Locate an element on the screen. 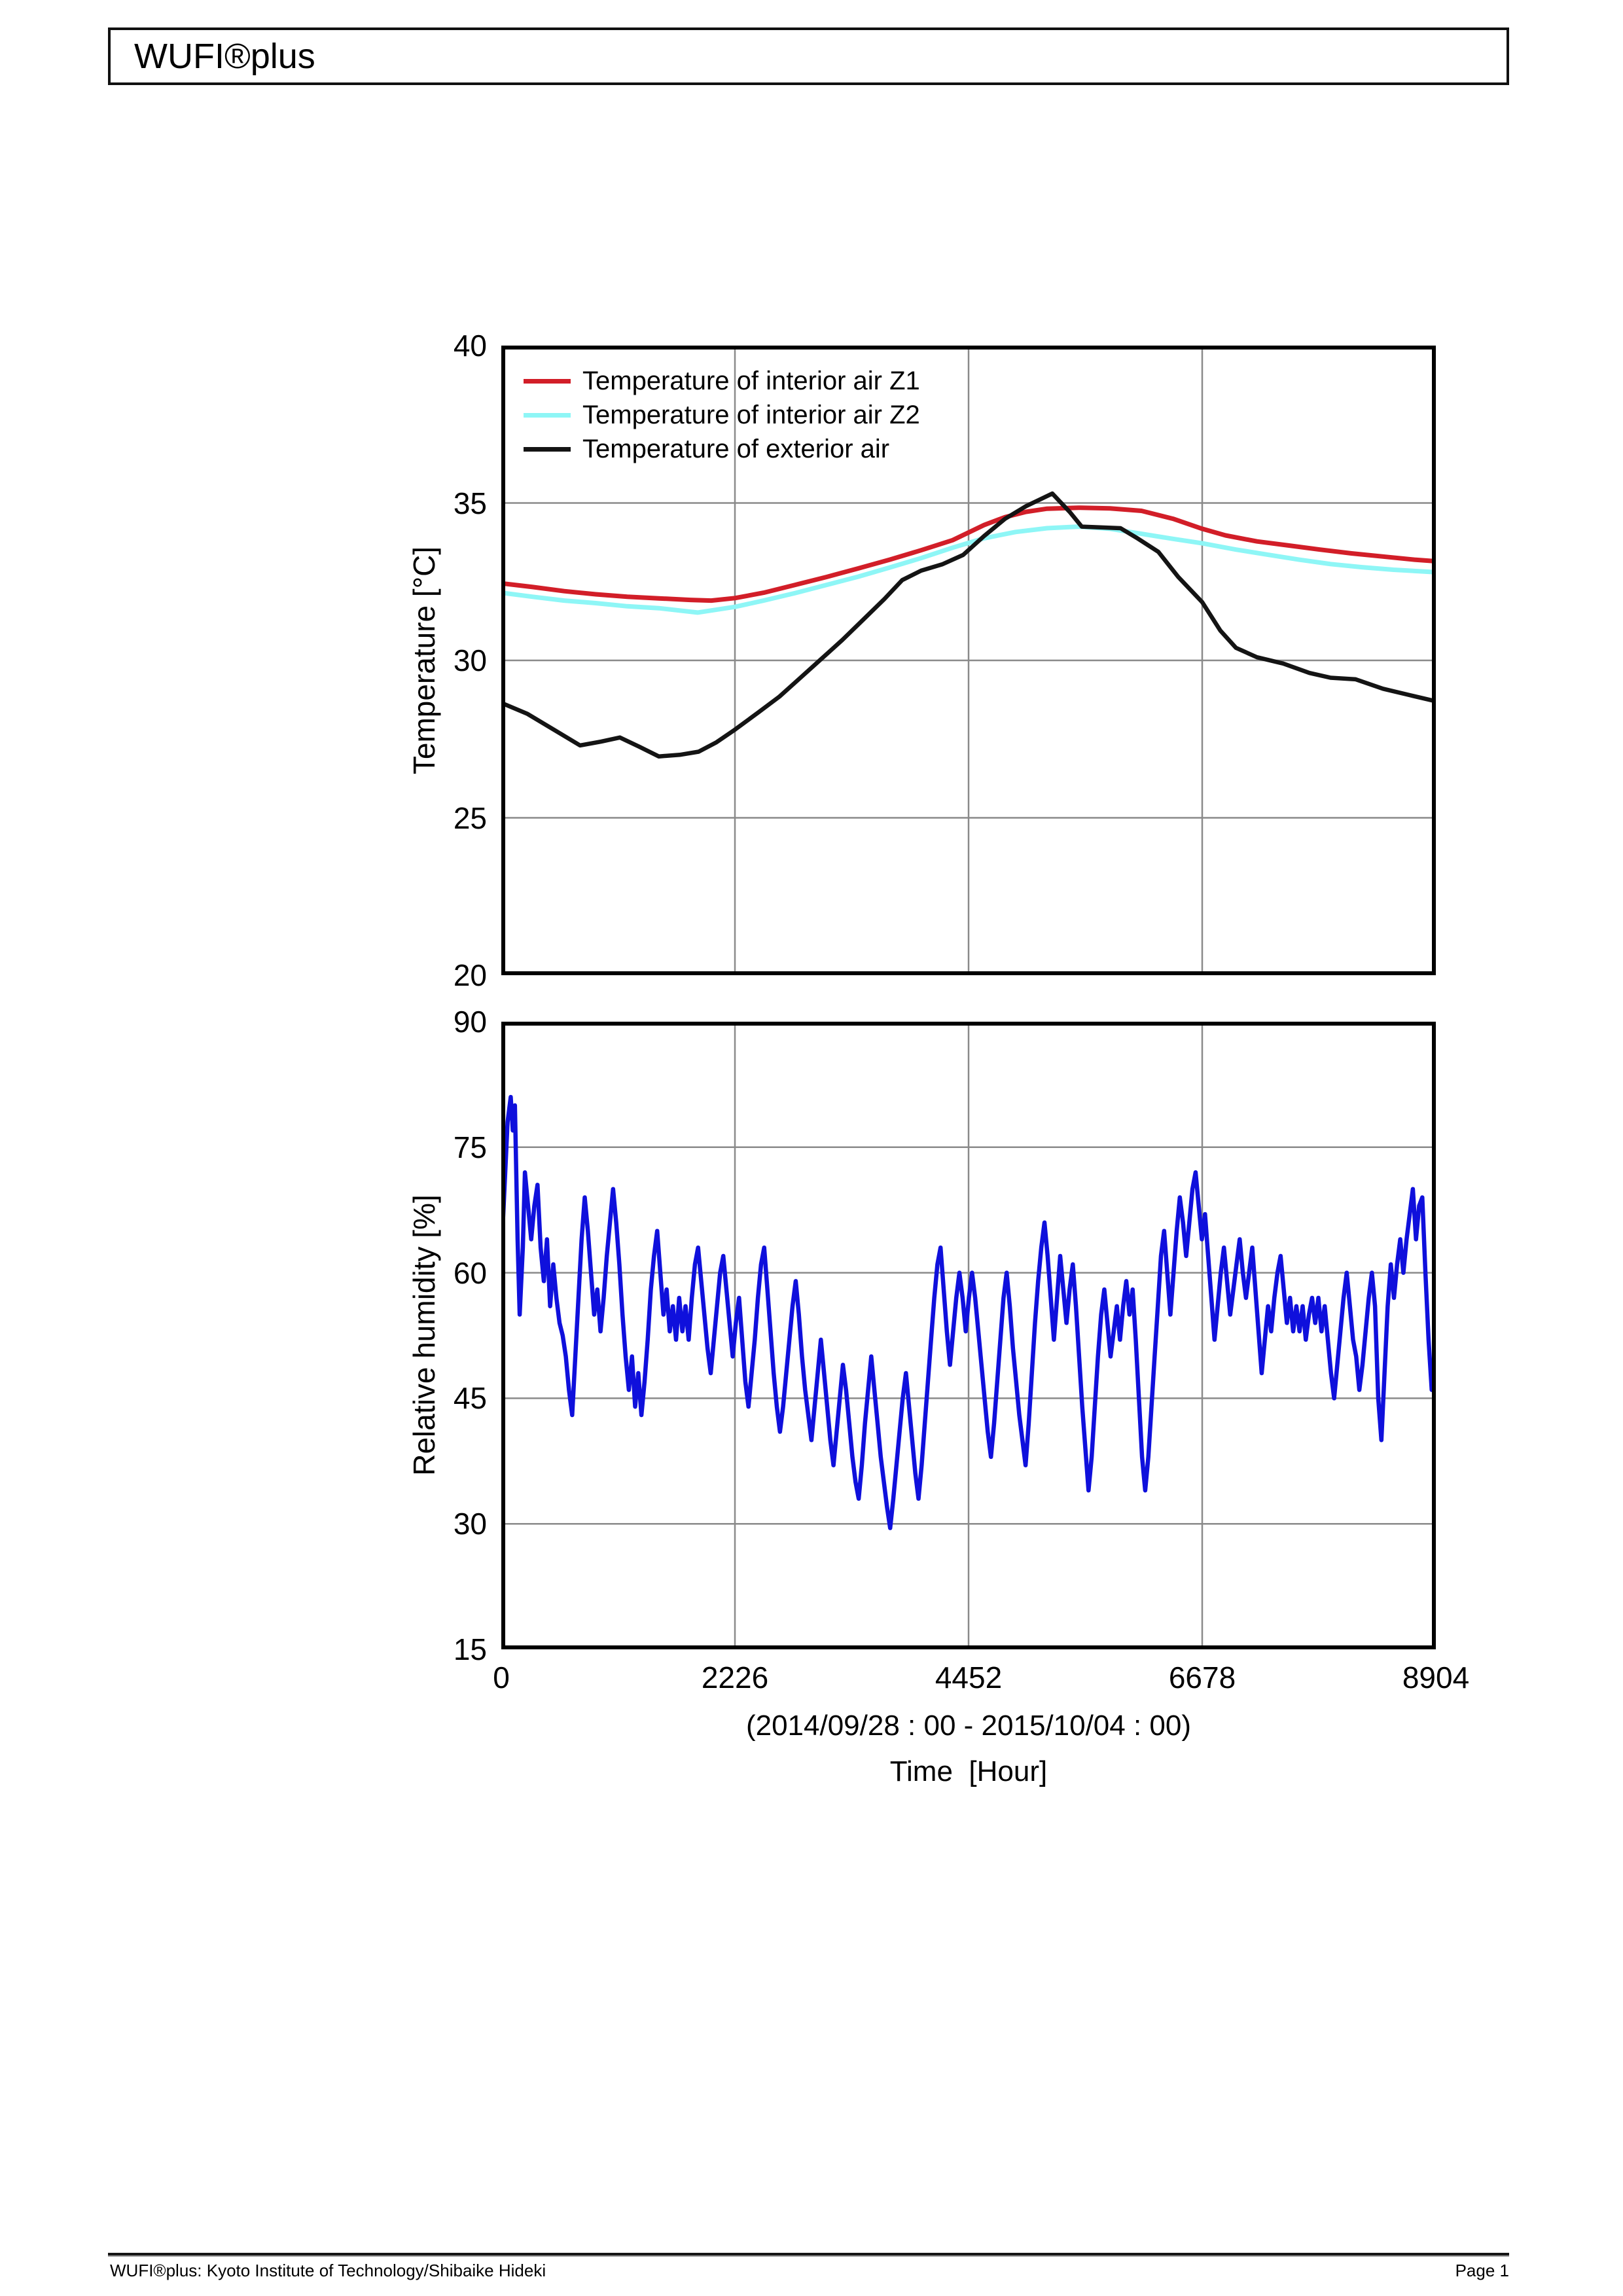  y-tick-label: 40 is located at coordinates (470, 346).